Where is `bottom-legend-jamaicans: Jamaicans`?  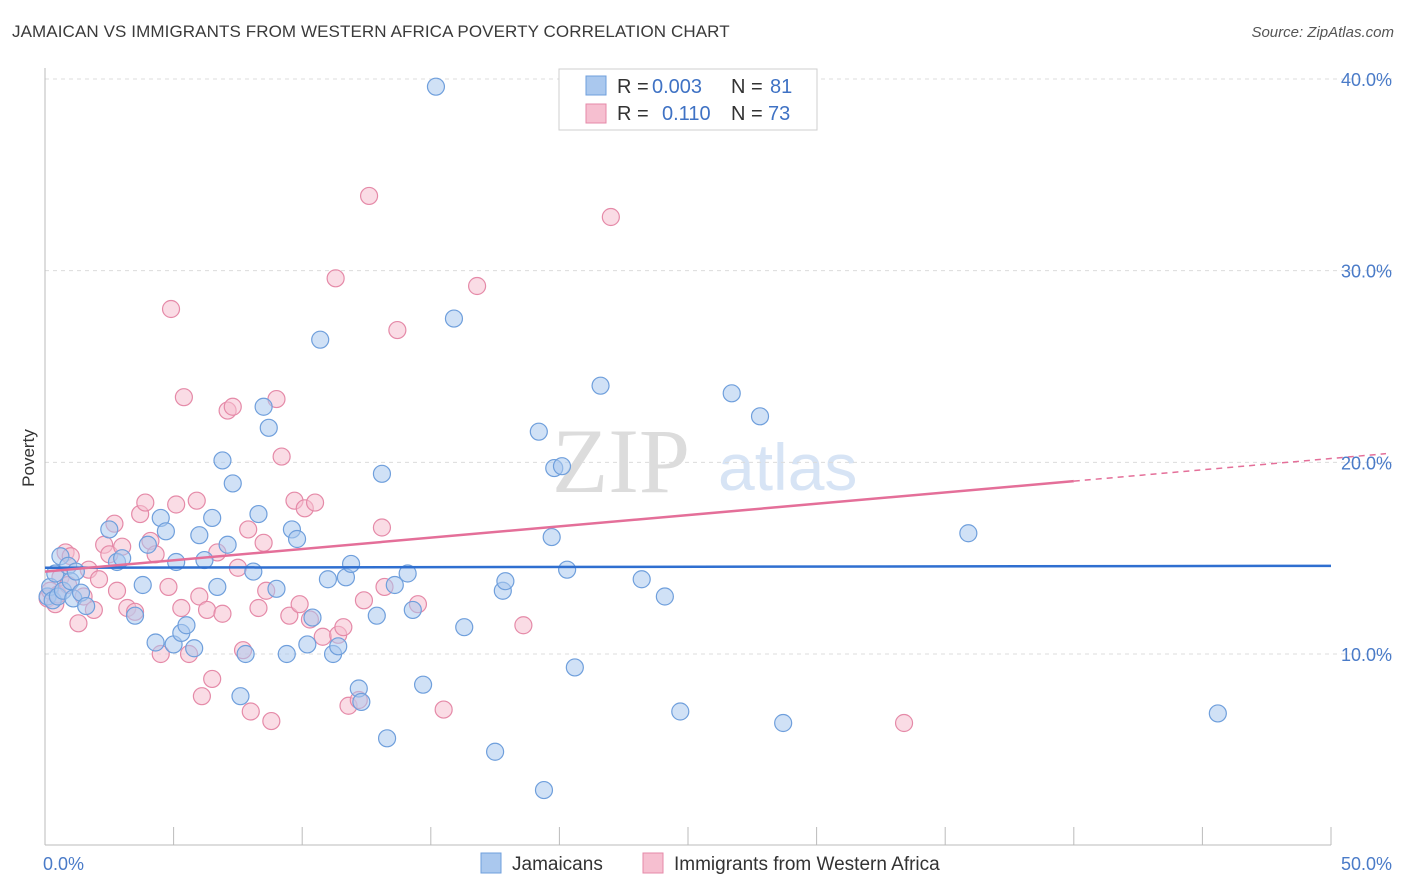
bottom-legend-jamaicans: Jamaicans is located at coordinates (557, 864).